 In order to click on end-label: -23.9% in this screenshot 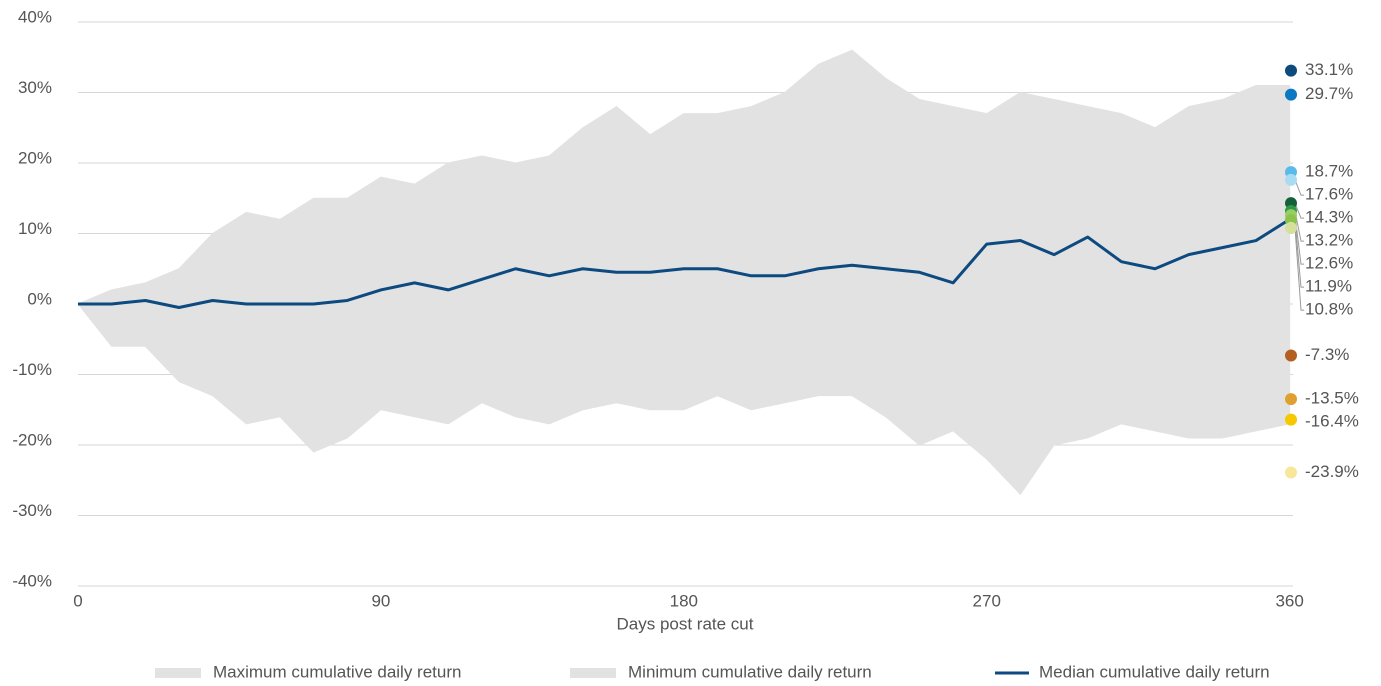, I will do `click(1332, 471)`.